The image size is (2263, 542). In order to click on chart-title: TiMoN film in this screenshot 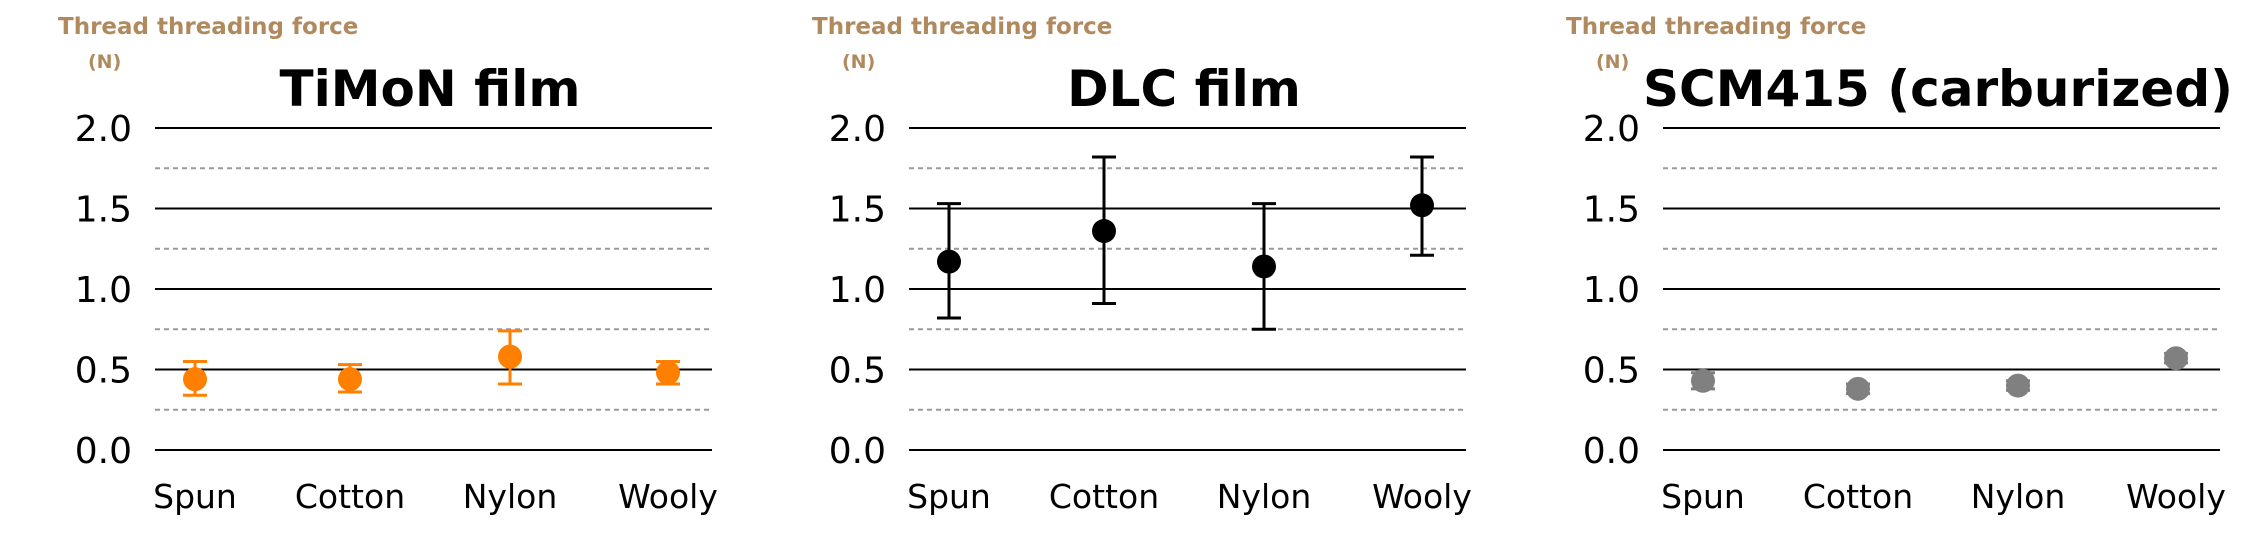, I will do `click(430, 89)`.